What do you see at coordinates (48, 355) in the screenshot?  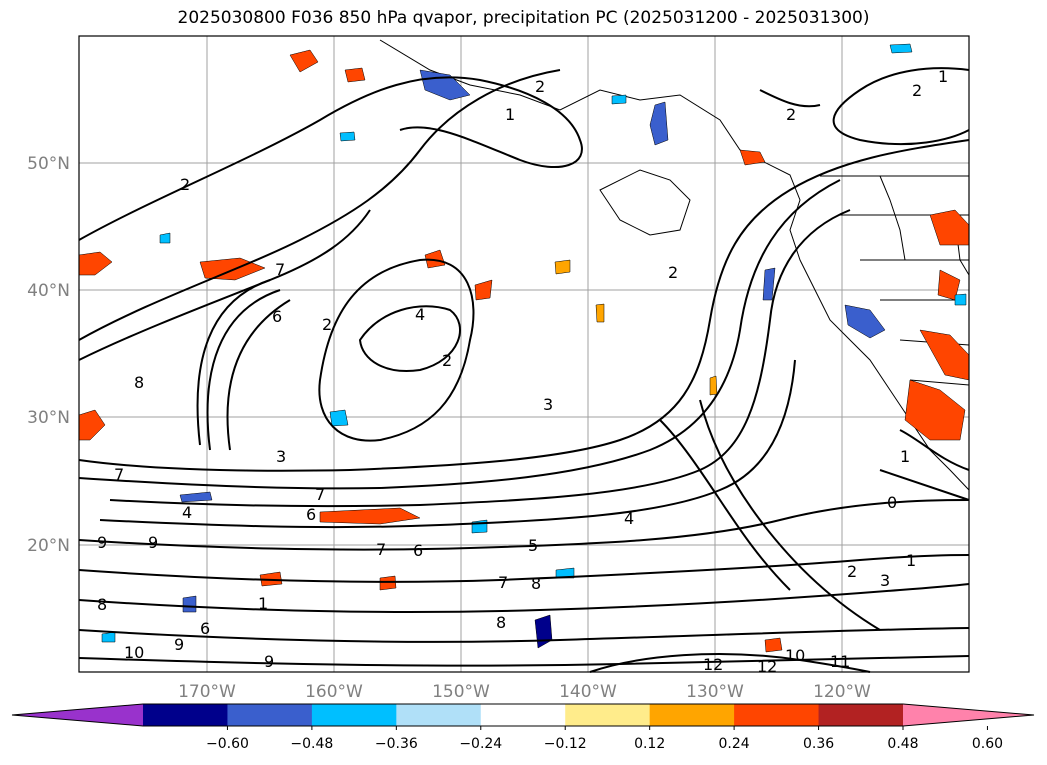 I see `lat-labels: 50°N 40°N 30°N 20°N` at bounding box center [48, 355].